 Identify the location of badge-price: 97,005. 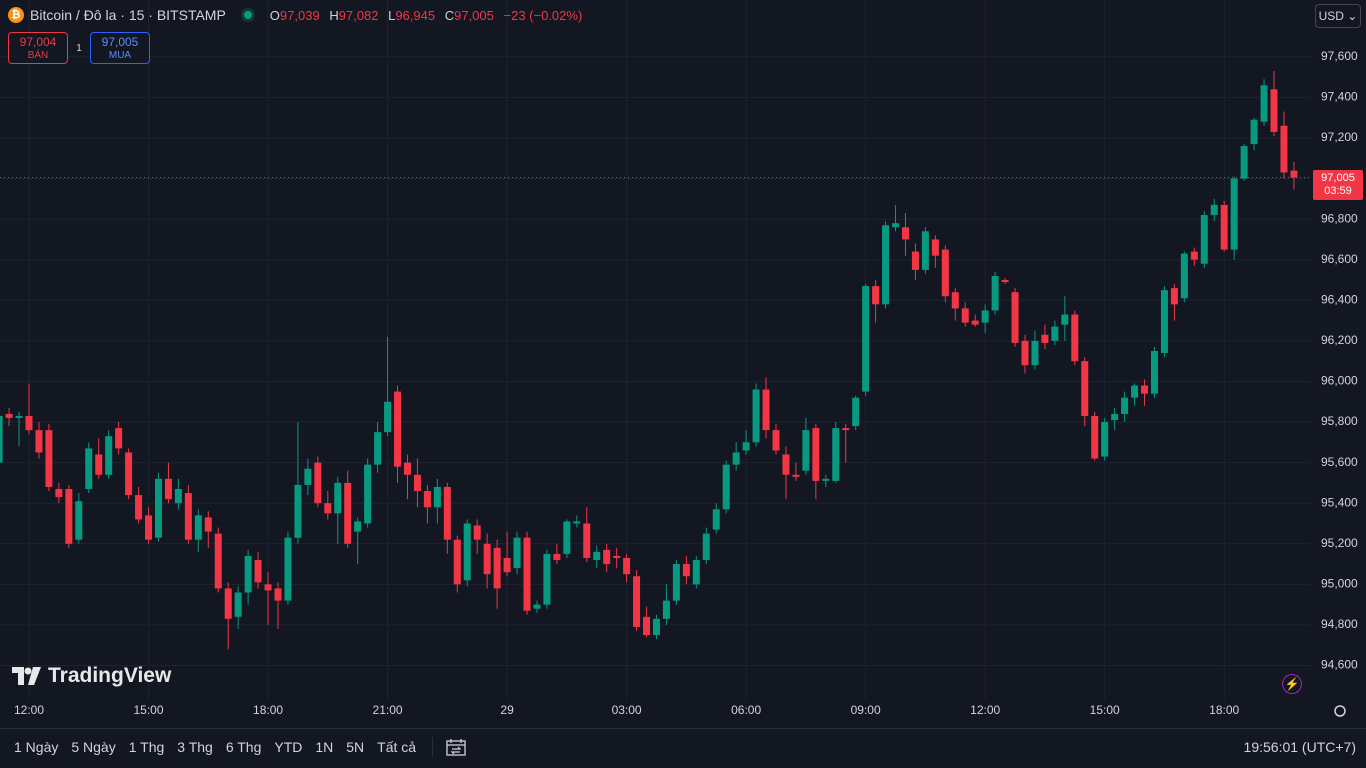
(1338, 177).